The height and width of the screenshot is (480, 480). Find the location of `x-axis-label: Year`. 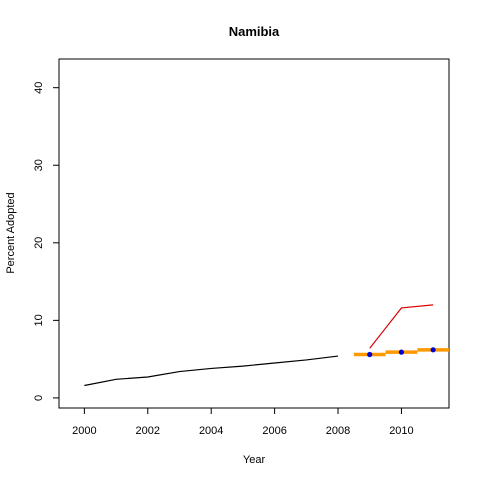

x-axis-label: Year is located at coordinates (254, 460).